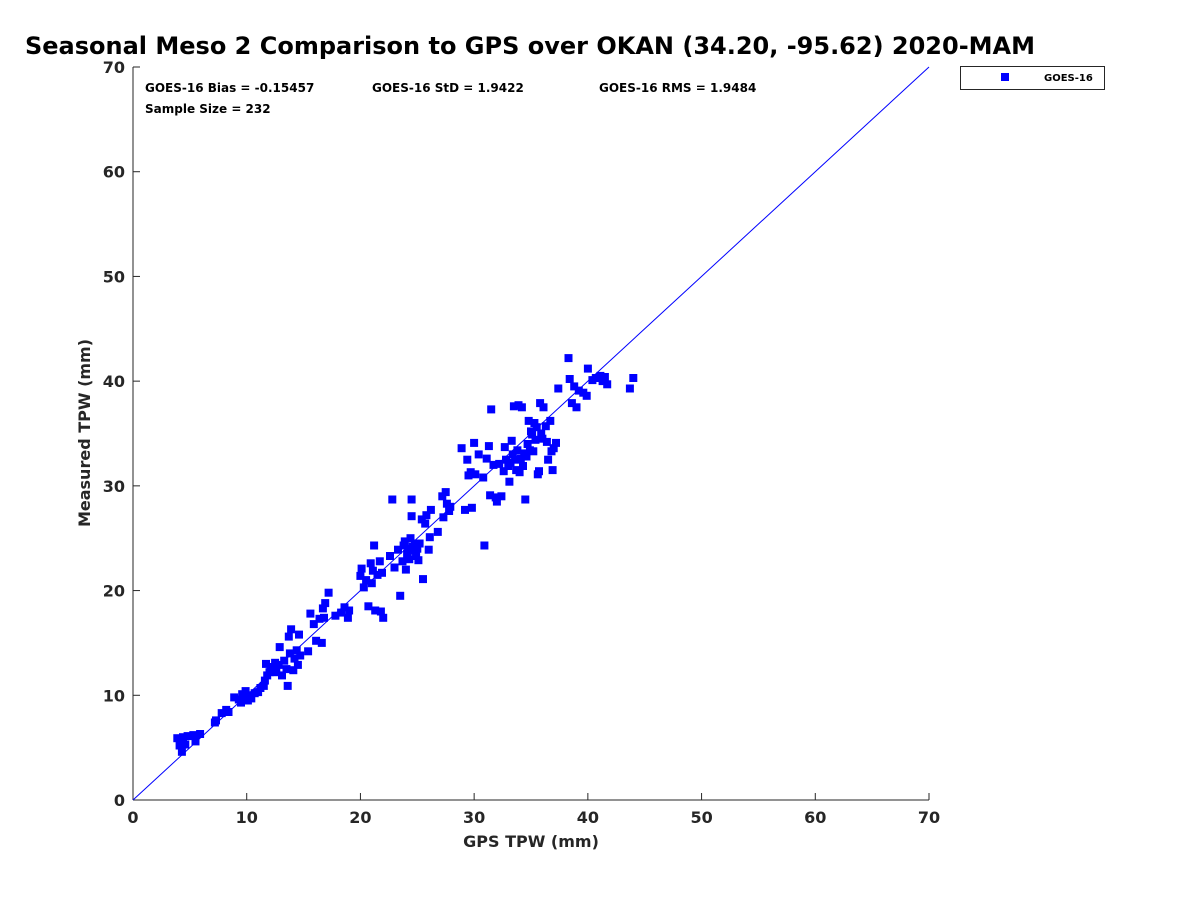 The height and width of the screenshot is (900, 1200). Describe the element at coordinates (114, 486) in the screenshot. I see `y-tick-label: 30` at that location.